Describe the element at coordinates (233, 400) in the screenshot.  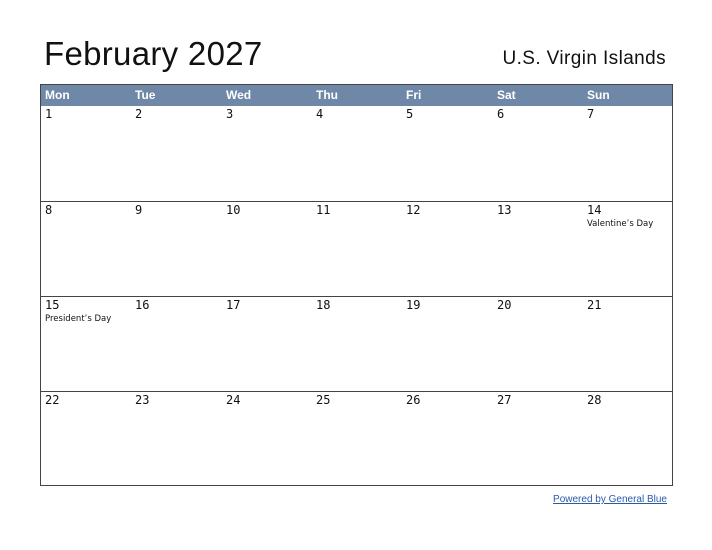
I see `day-number: 24` at that location.